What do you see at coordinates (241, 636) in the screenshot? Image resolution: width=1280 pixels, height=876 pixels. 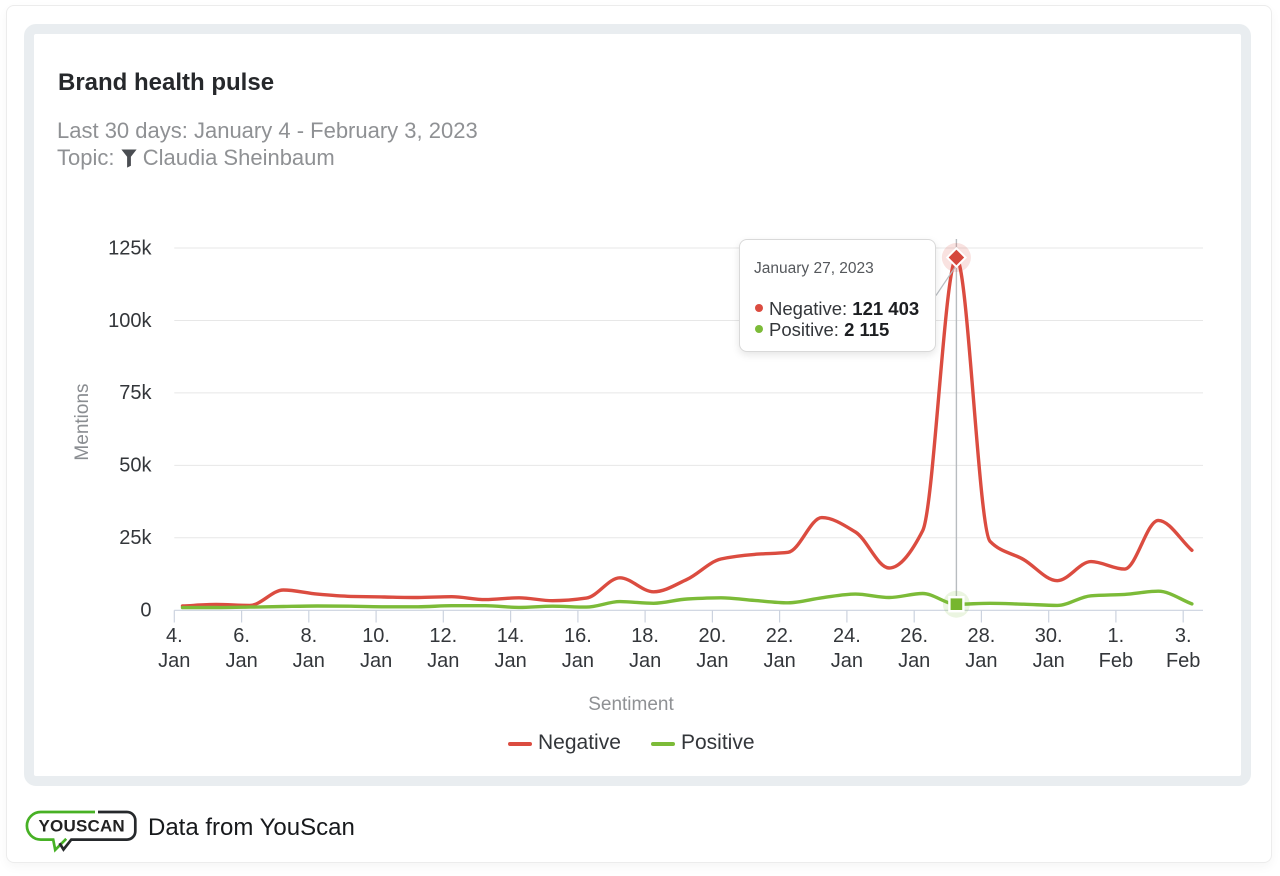 I see `svg-text: 6.` at bounding box center [241, 636].